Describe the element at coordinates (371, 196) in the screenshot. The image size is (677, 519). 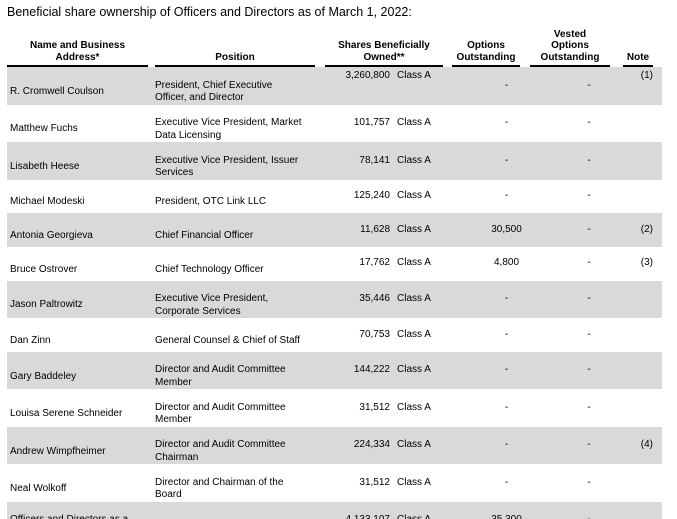
I see `shares-owned-value: 125,240` at that location.